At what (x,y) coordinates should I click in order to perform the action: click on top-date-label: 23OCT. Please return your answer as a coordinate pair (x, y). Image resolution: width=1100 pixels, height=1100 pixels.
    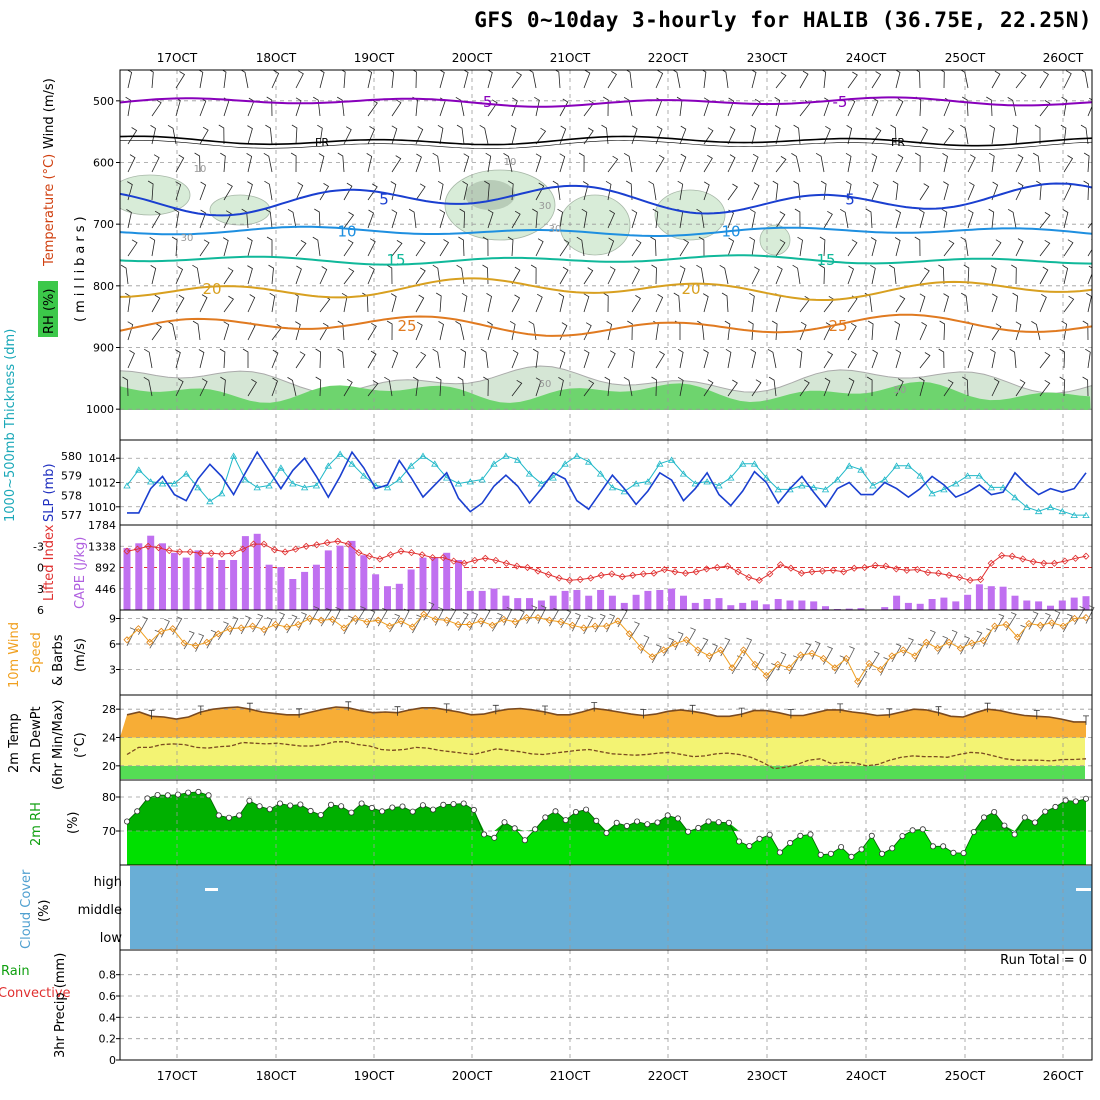
    Looking at the image, I should click on (767, 58).